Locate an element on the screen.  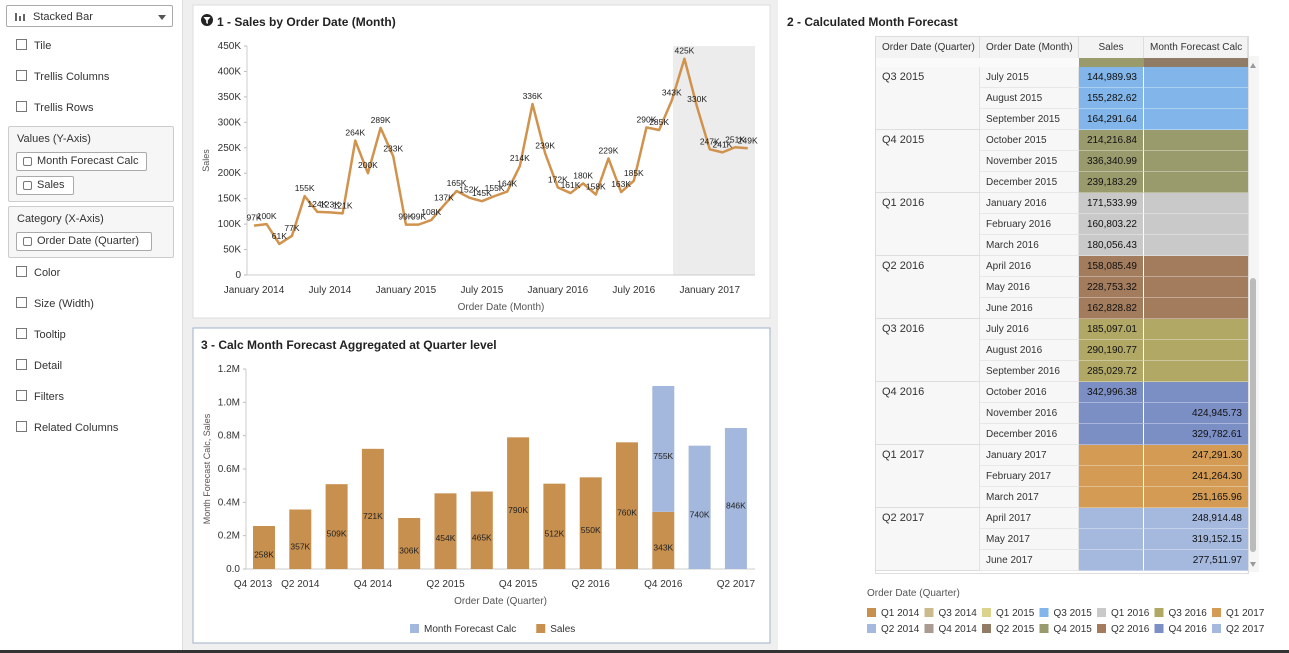
legend-title: Order Date (Quarter) is located at coordinates (913, 593).